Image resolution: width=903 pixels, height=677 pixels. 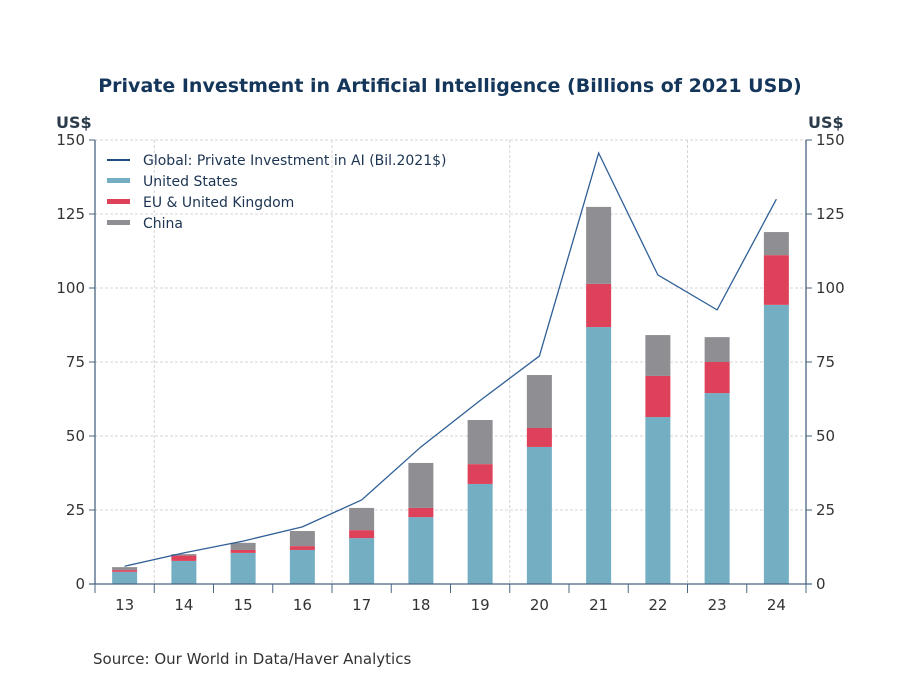 What do you see at coordinates (218, 203) in the screenshot?
I see `legend-label: EU & United Kingdom` at bounding box center [218, 203].